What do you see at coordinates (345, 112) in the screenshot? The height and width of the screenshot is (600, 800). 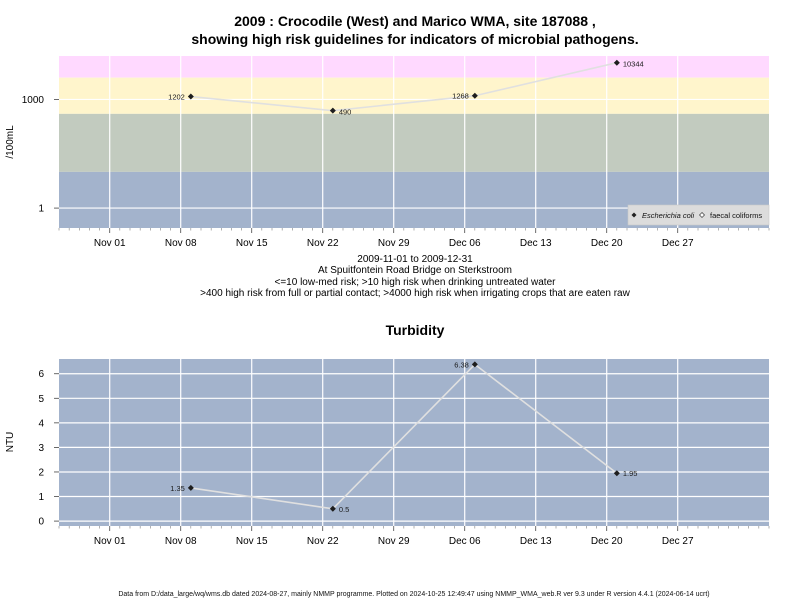 I see `ecoli-data-label: 490` at bounding box center [345, 112].